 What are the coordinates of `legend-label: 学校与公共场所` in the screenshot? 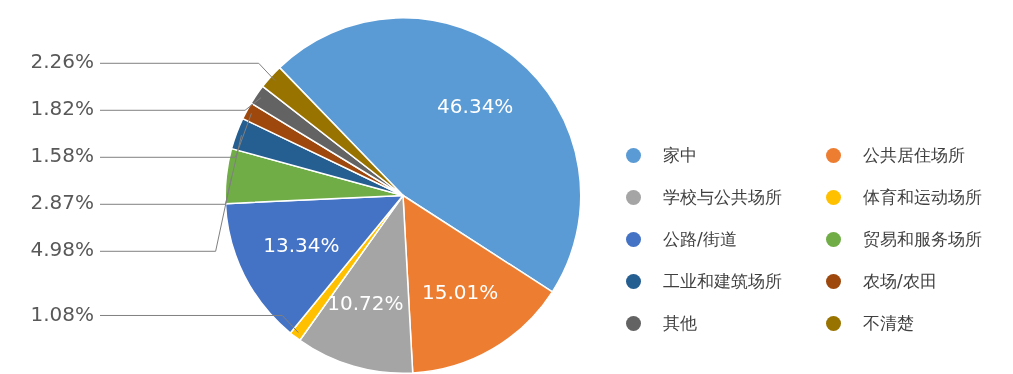 It's located at (722, 197).